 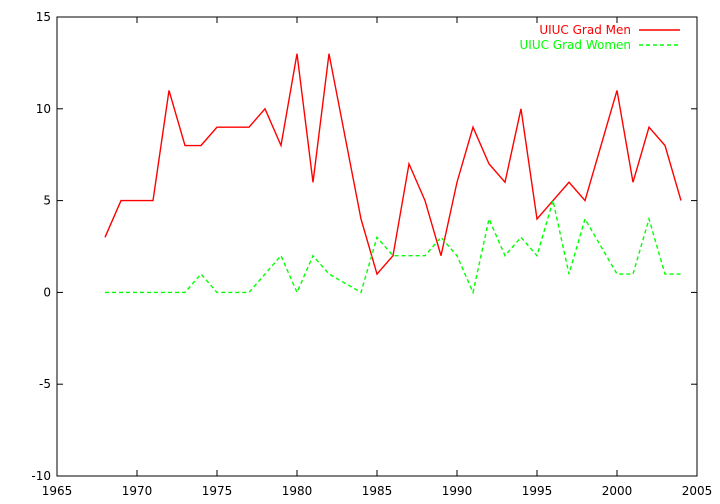 I want to click on x-tick-label: 1990, so click(x=457, y=491).